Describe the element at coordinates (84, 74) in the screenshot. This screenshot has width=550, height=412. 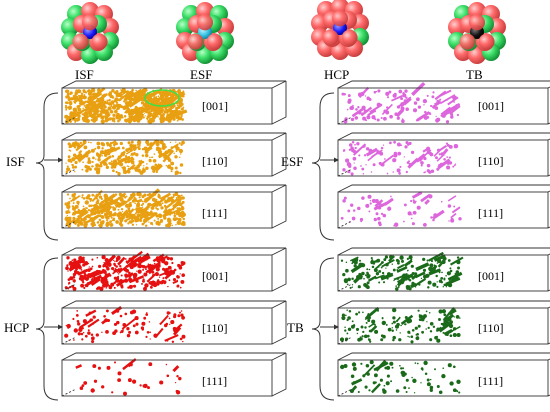
I see `structure-label-isf: ISF` at that location.